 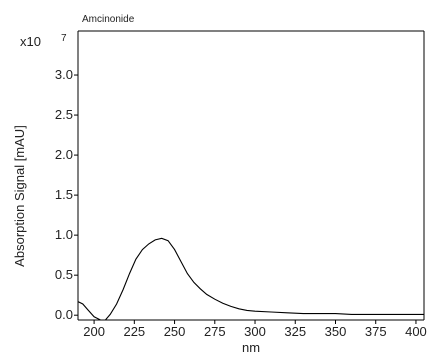 I want to click on x-tick-label: 375, so click(x=376, y=331).